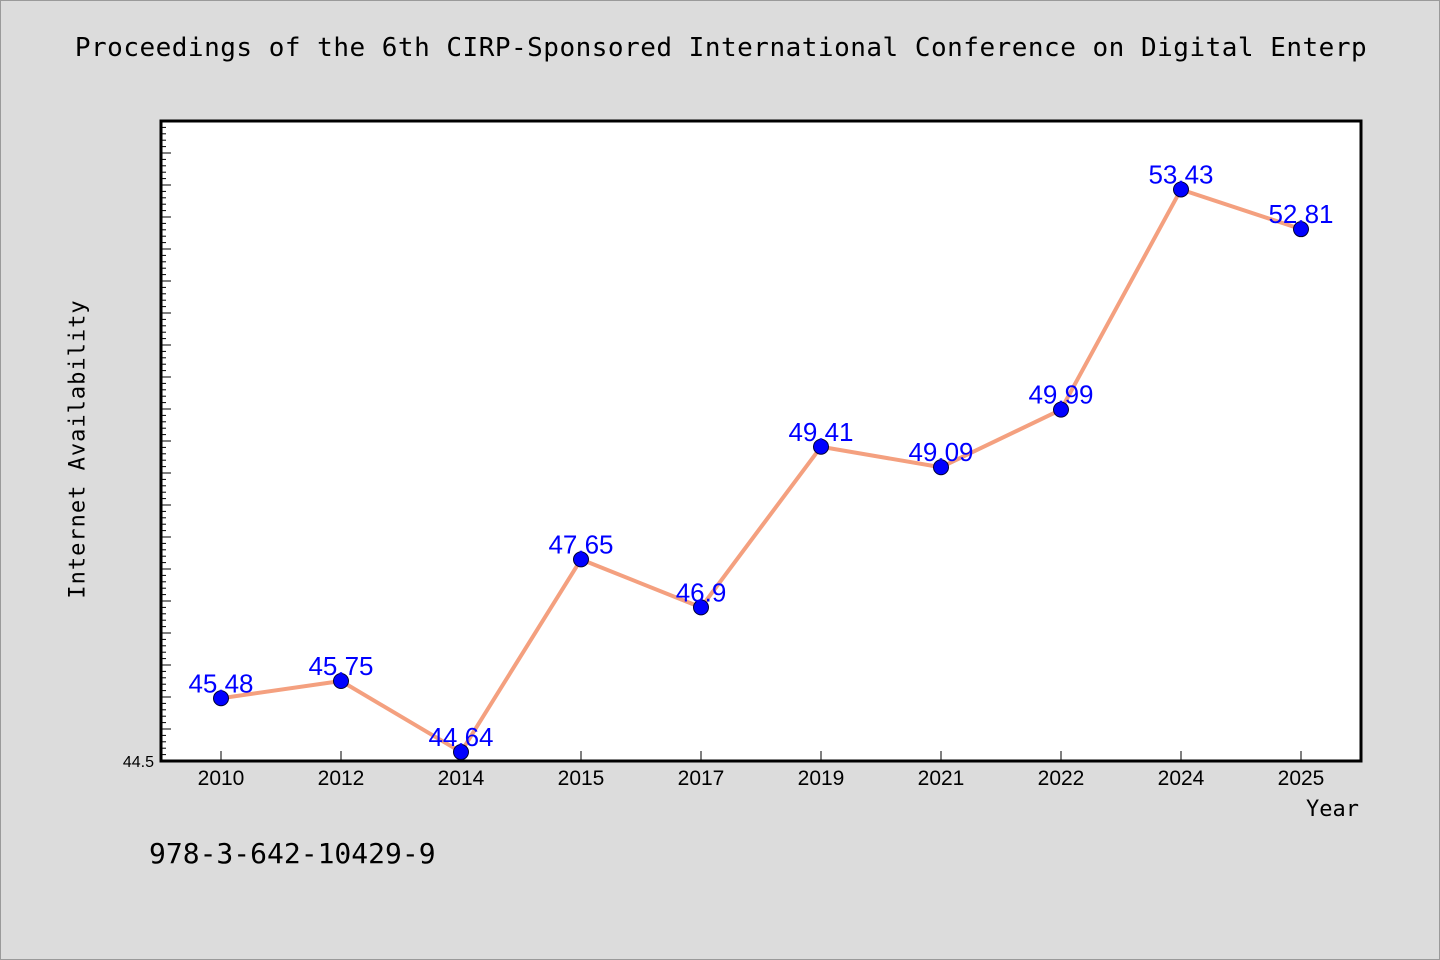  I want to click on x-tick-label: 2024, so click(1181, 778).